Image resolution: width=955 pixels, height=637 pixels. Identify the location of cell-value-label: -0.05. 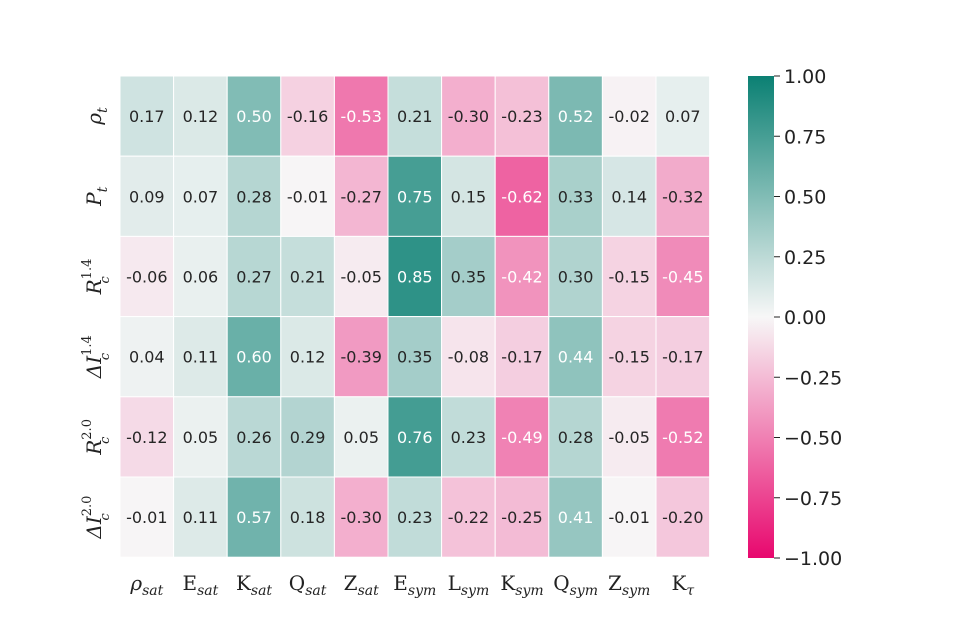
(360, 277).